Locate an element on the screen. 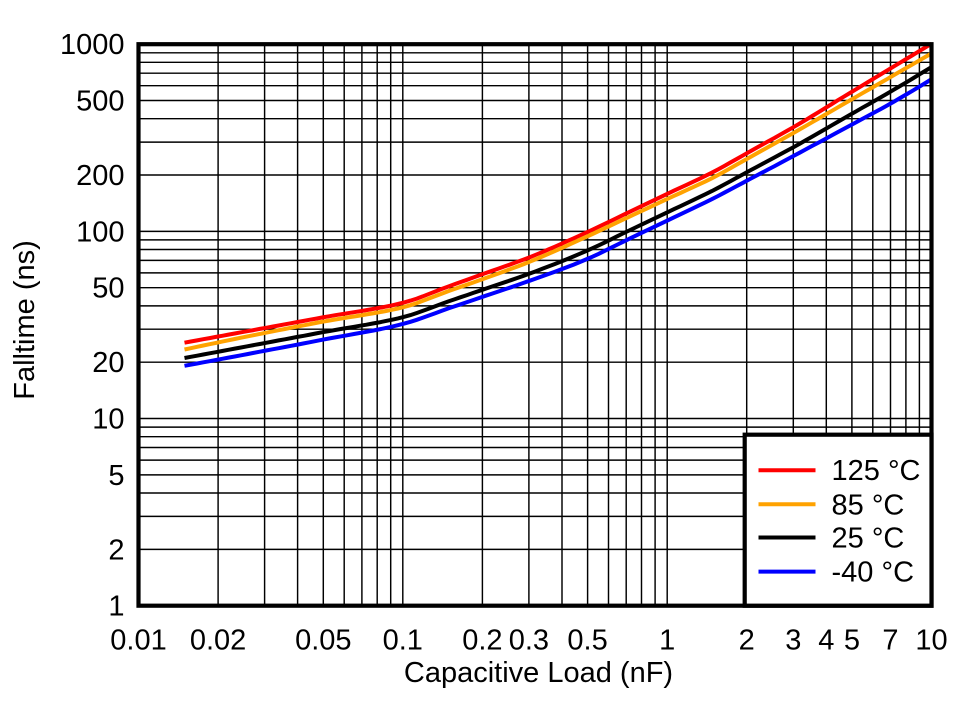 The height and width of the screenshot is (701, 972). svg-text: 0.2 is located at coordinates (482, 641).